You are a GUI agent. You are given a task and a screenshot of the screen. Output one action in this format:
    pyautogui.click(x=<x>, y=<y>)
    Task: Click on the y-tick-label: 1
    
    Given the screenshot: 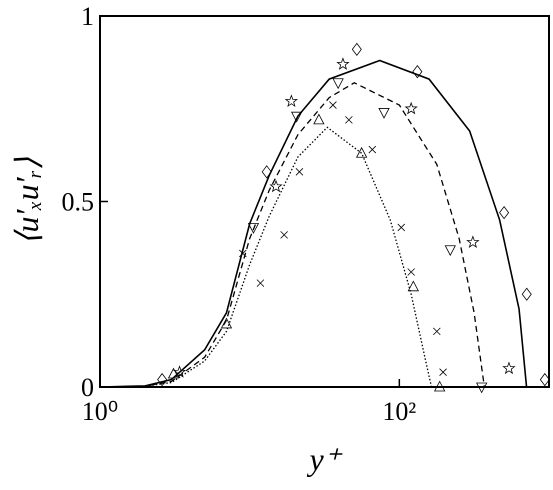 What is the action you would take?
    pyautogui.click(x=87, y=16)
    